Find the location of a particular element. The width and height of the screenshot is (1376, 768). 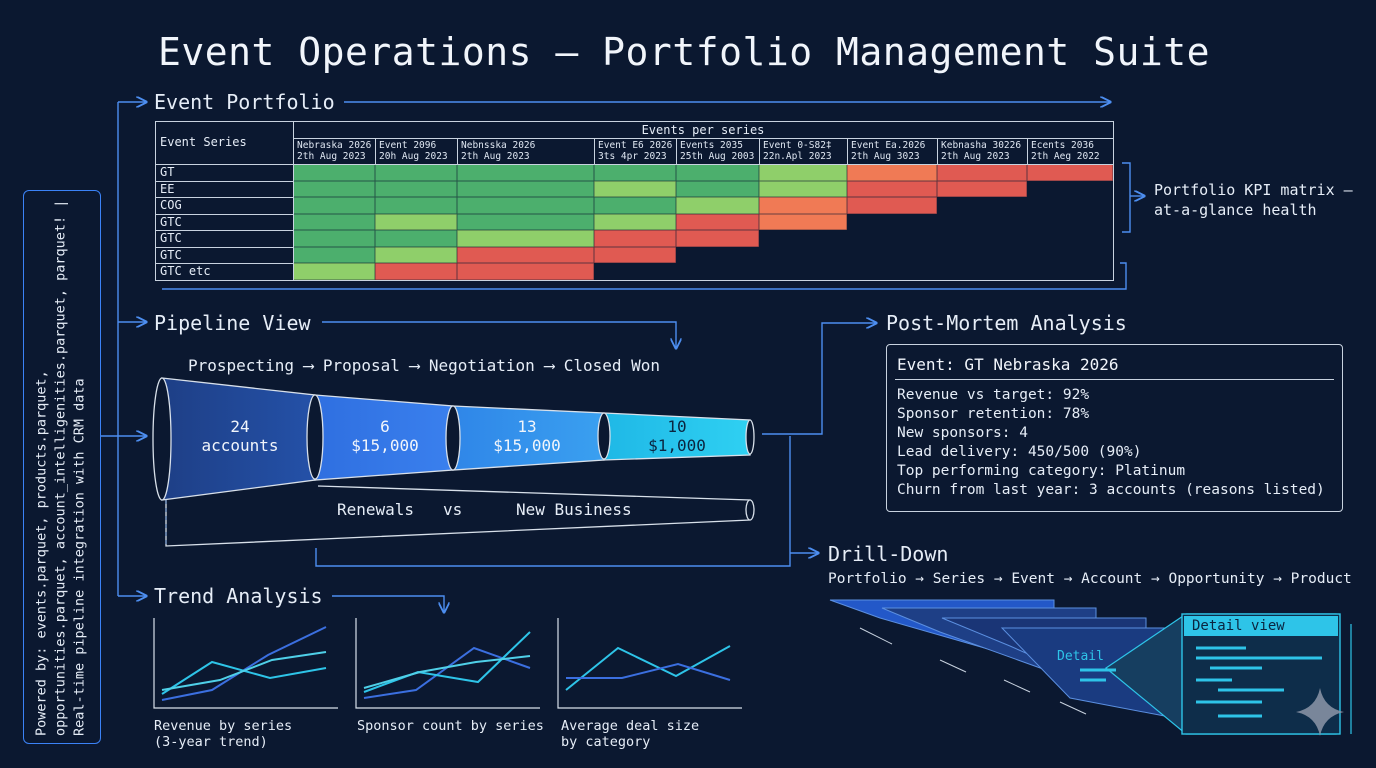

post-mortem-divider is located at coordinates (1114, 379).